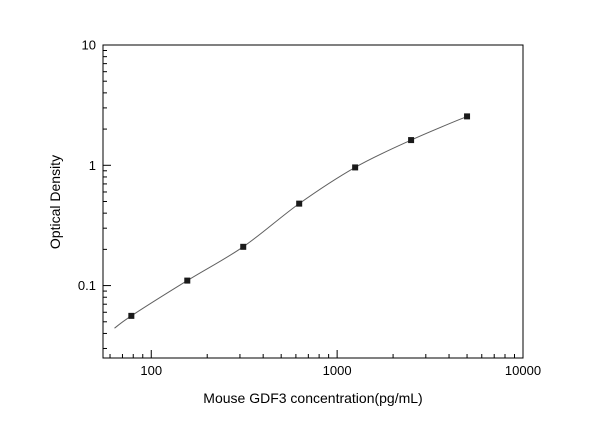  What do you see at coordinates (337, 370) in the screenshot?
I see `x-tick-label: 1000` at bounding box center [337, 370].